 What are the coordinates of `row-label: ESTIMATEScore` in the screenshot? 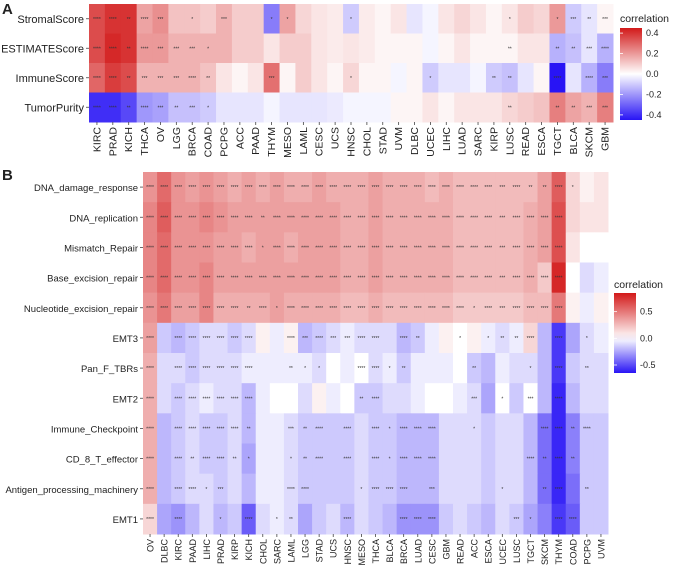 It's located at (42, 49).